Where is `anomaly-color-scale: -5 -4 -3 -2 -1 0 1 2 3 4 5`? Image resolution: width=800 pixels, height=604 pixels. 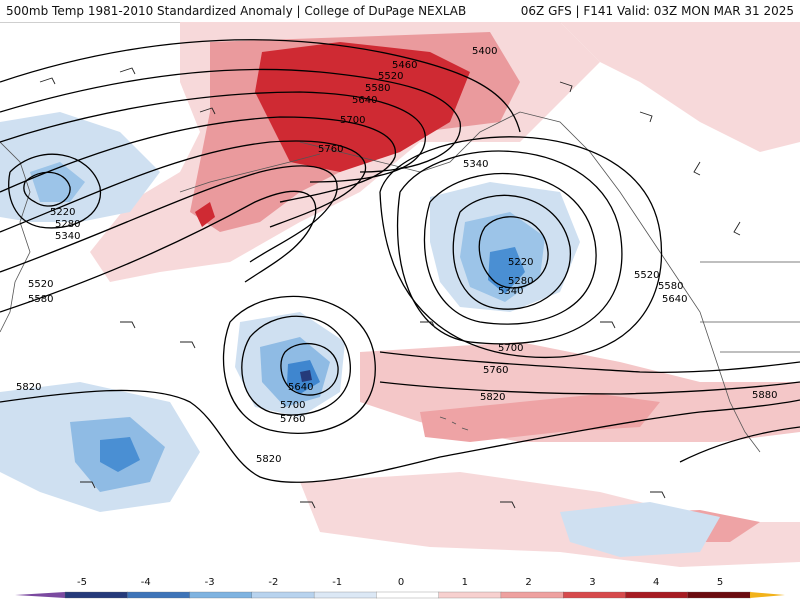
anomaly-color-scale: -5 -4 -3 -2 -1 0 1 2 3 4 5 is located at coordinates (400, 587).